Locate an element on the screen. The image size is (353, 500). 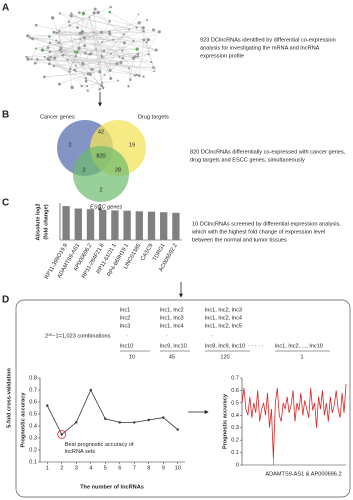
x-tick-label: 9 is located at coordinates (163, 468).